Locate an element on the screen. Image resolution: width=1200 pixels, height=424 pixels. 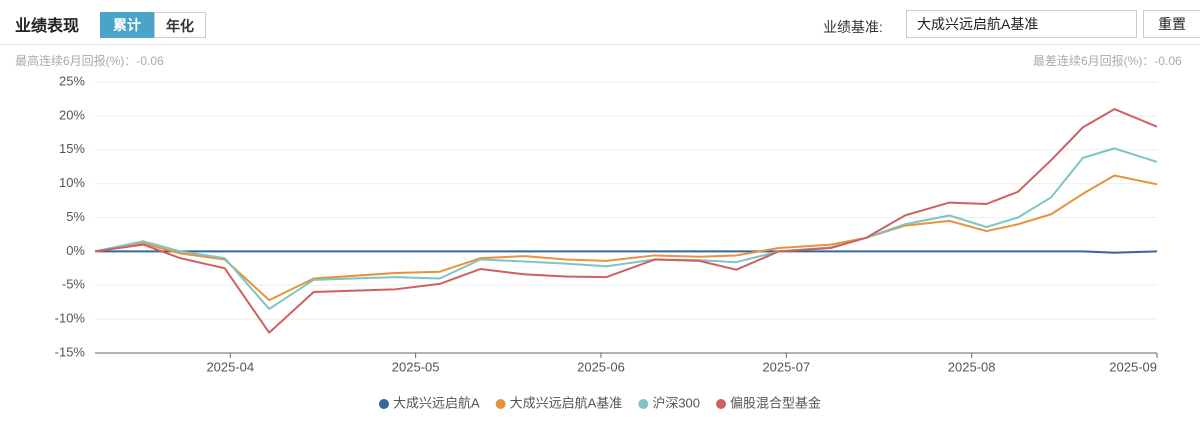
y-tick-label: 25% is located at coordinates (72, 80).